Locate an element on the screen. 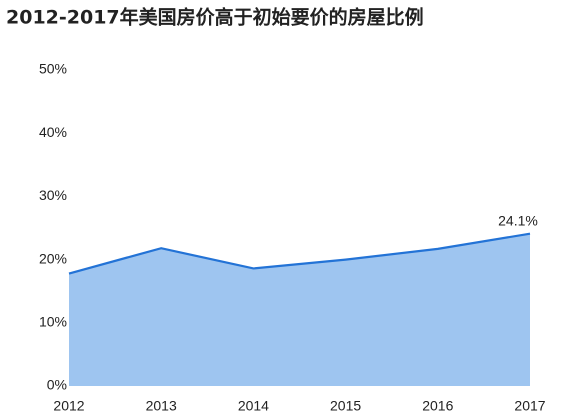 Image resolution: width=580 pixels, height=420 pixels. x-tick-label: 2015 is located at coordinates (345, 406).